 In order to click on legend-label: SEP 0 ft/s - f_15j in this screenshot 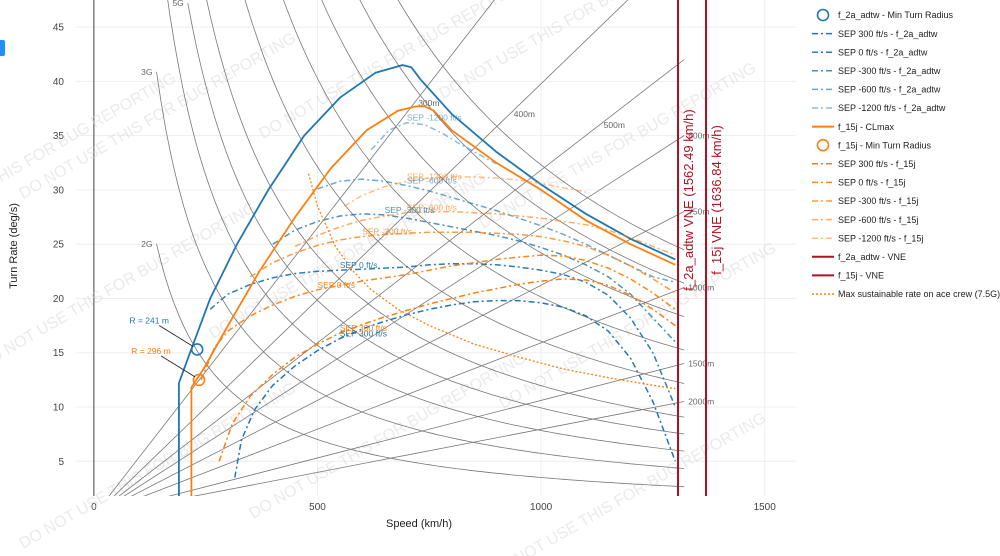, I will do `click(871, 183)`.